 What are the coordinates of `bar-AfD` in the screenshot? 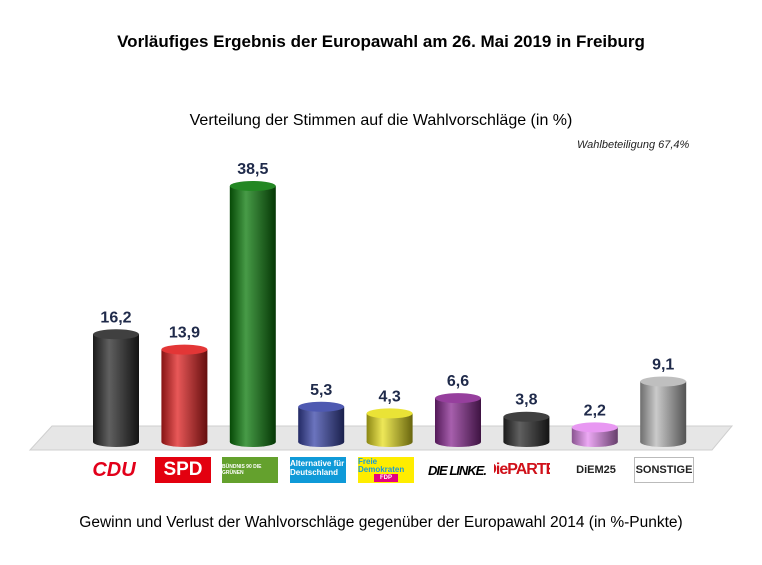 It's located at (321, 424).